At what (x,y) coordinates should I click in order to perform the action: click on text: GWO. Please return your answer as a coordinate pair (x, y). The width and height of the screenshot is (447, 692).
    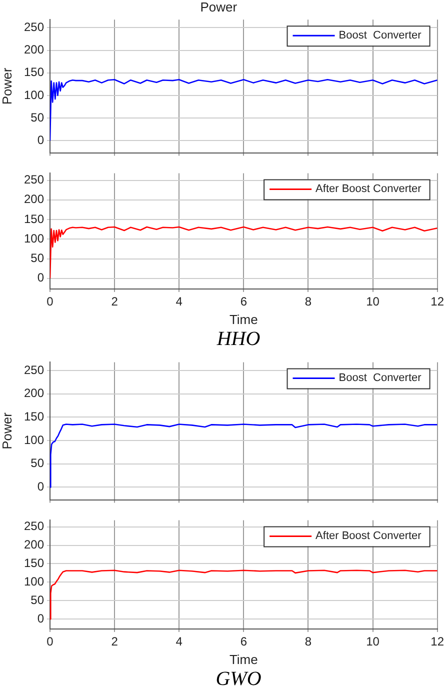
    Looking at the image, I should click on (238, 680).